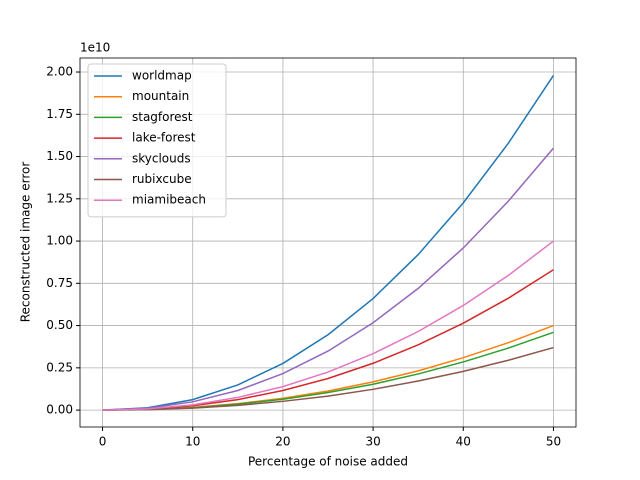 The width and height of the screenshot is (640, 480). What do you see at coordinates (162, 179) in the screenshot?
I see `legend-label: rubixcube` at bounding box center [162, 179].